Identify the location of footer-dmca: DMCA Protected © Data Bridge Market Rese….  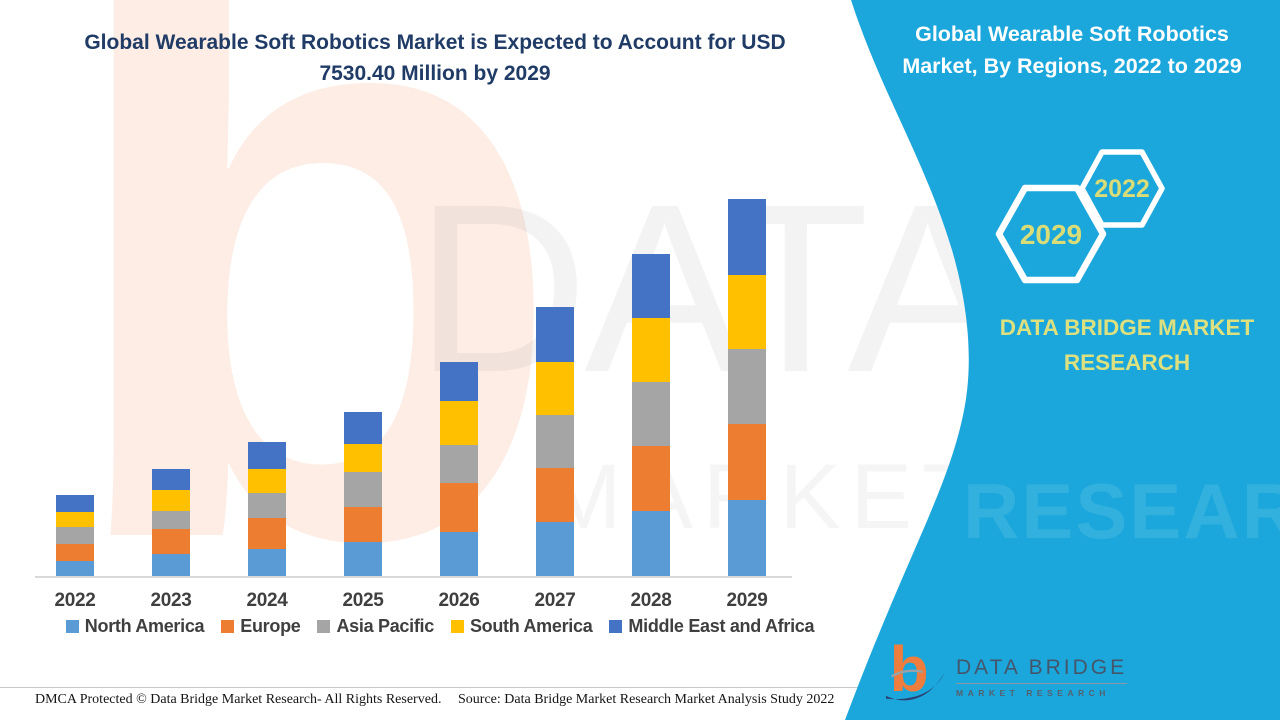
(238, 699).